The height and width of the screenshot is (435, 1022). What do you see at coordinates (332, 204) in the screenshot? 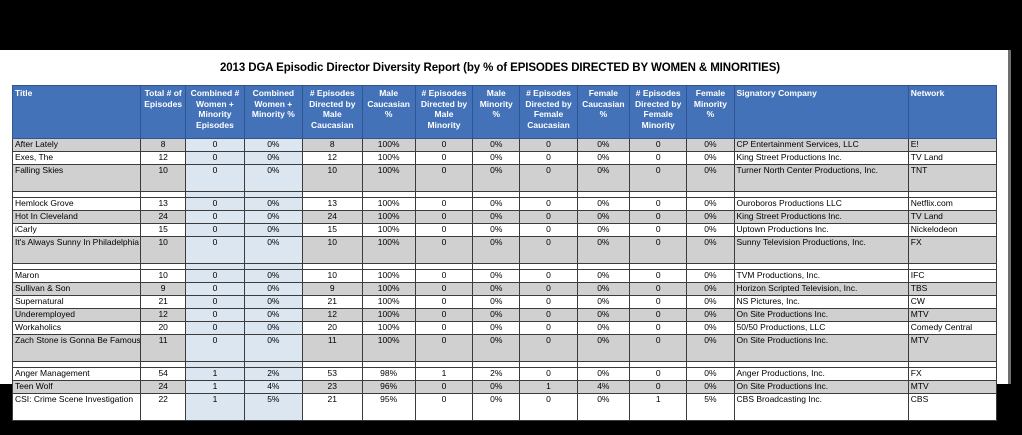
I see `cell-male-caucasian-eps: 13` at bounding box center [332, 204].